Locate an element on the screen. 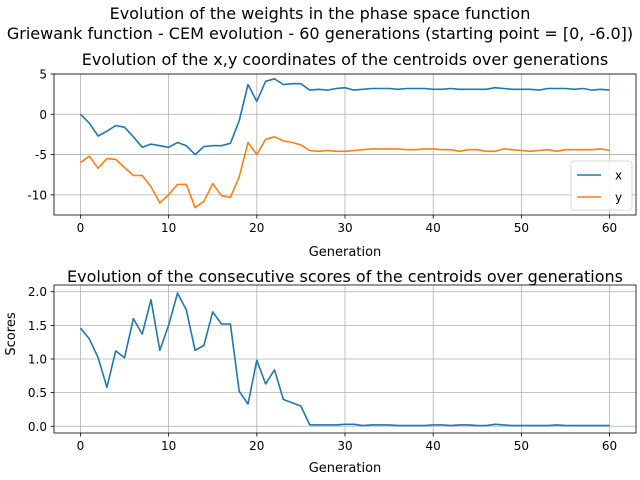  y-tick-label: 0 is located at coordinates (43, 115).